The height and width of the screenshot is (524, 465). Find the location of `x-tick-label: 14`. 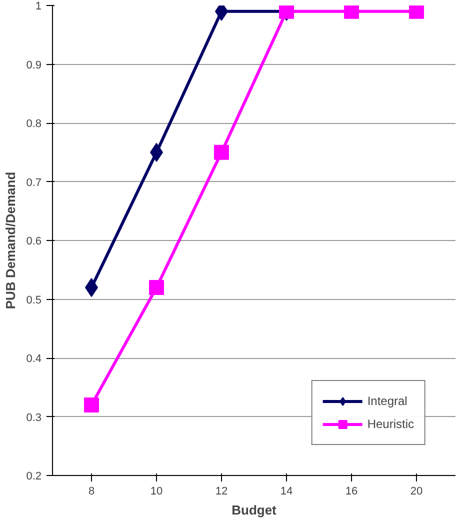

x-tick-label: 14 is located at coordinates (286, 492).